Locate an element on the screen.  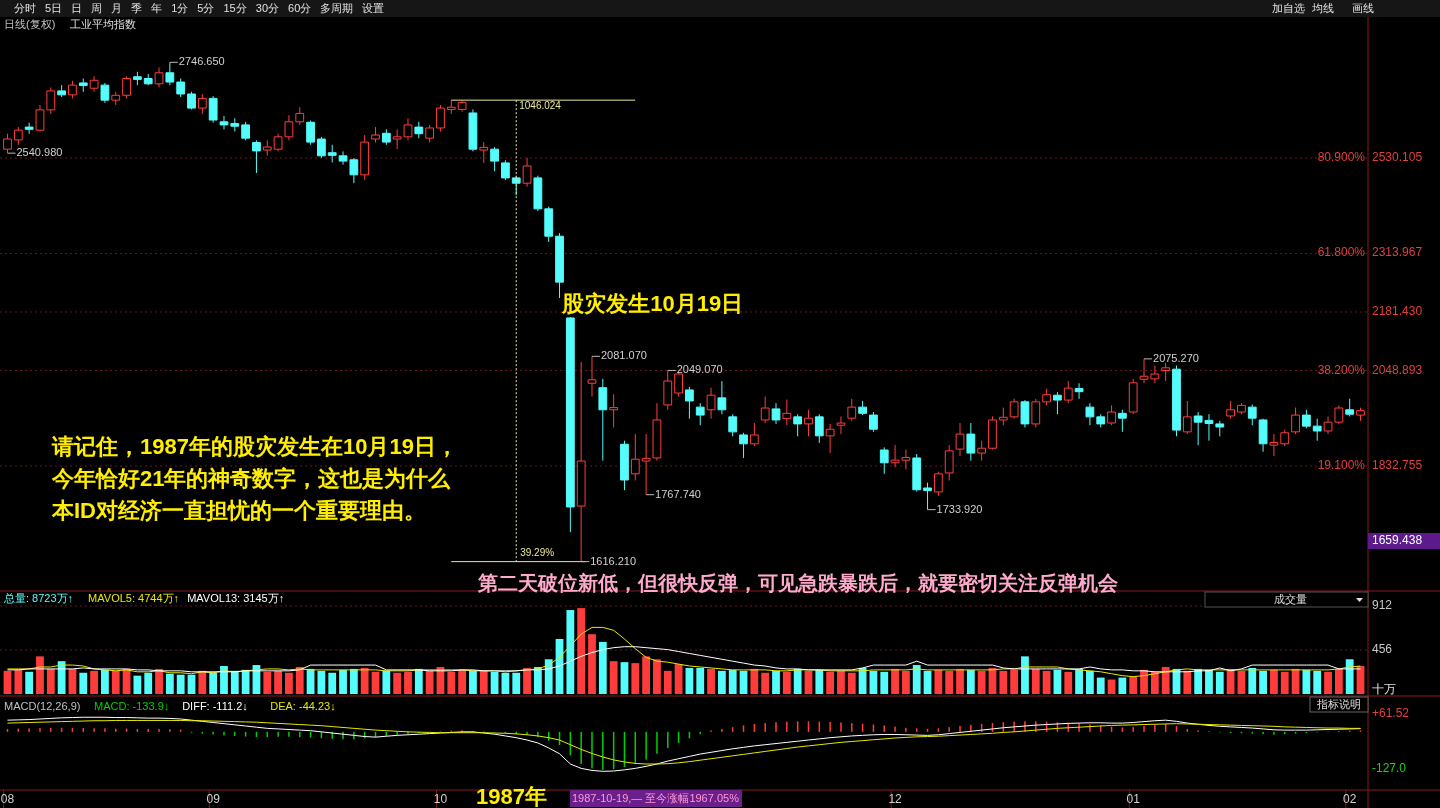
text: 多周期 is located at coordinates (337, 7).